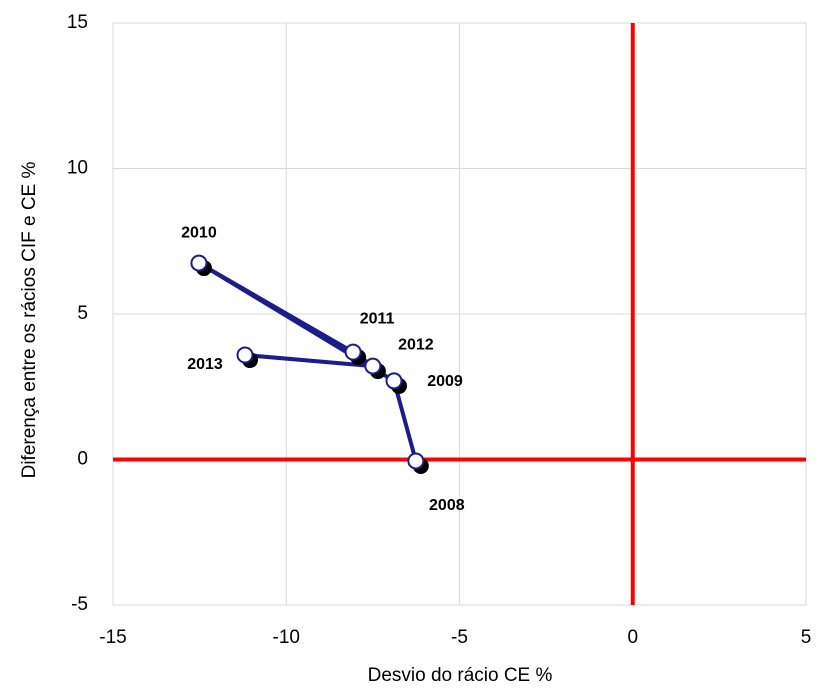  I want to click on x-tick-label: -15, so click(112, 637).